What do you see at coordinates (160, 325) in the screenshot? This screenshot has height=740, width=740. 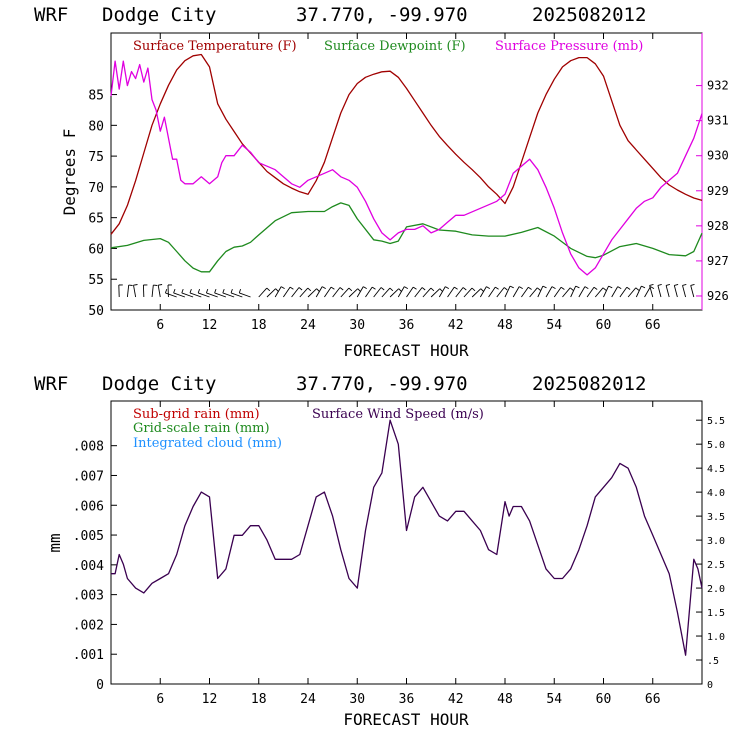 I see `x-tick-label: 6` at bounding box center [160, 325].